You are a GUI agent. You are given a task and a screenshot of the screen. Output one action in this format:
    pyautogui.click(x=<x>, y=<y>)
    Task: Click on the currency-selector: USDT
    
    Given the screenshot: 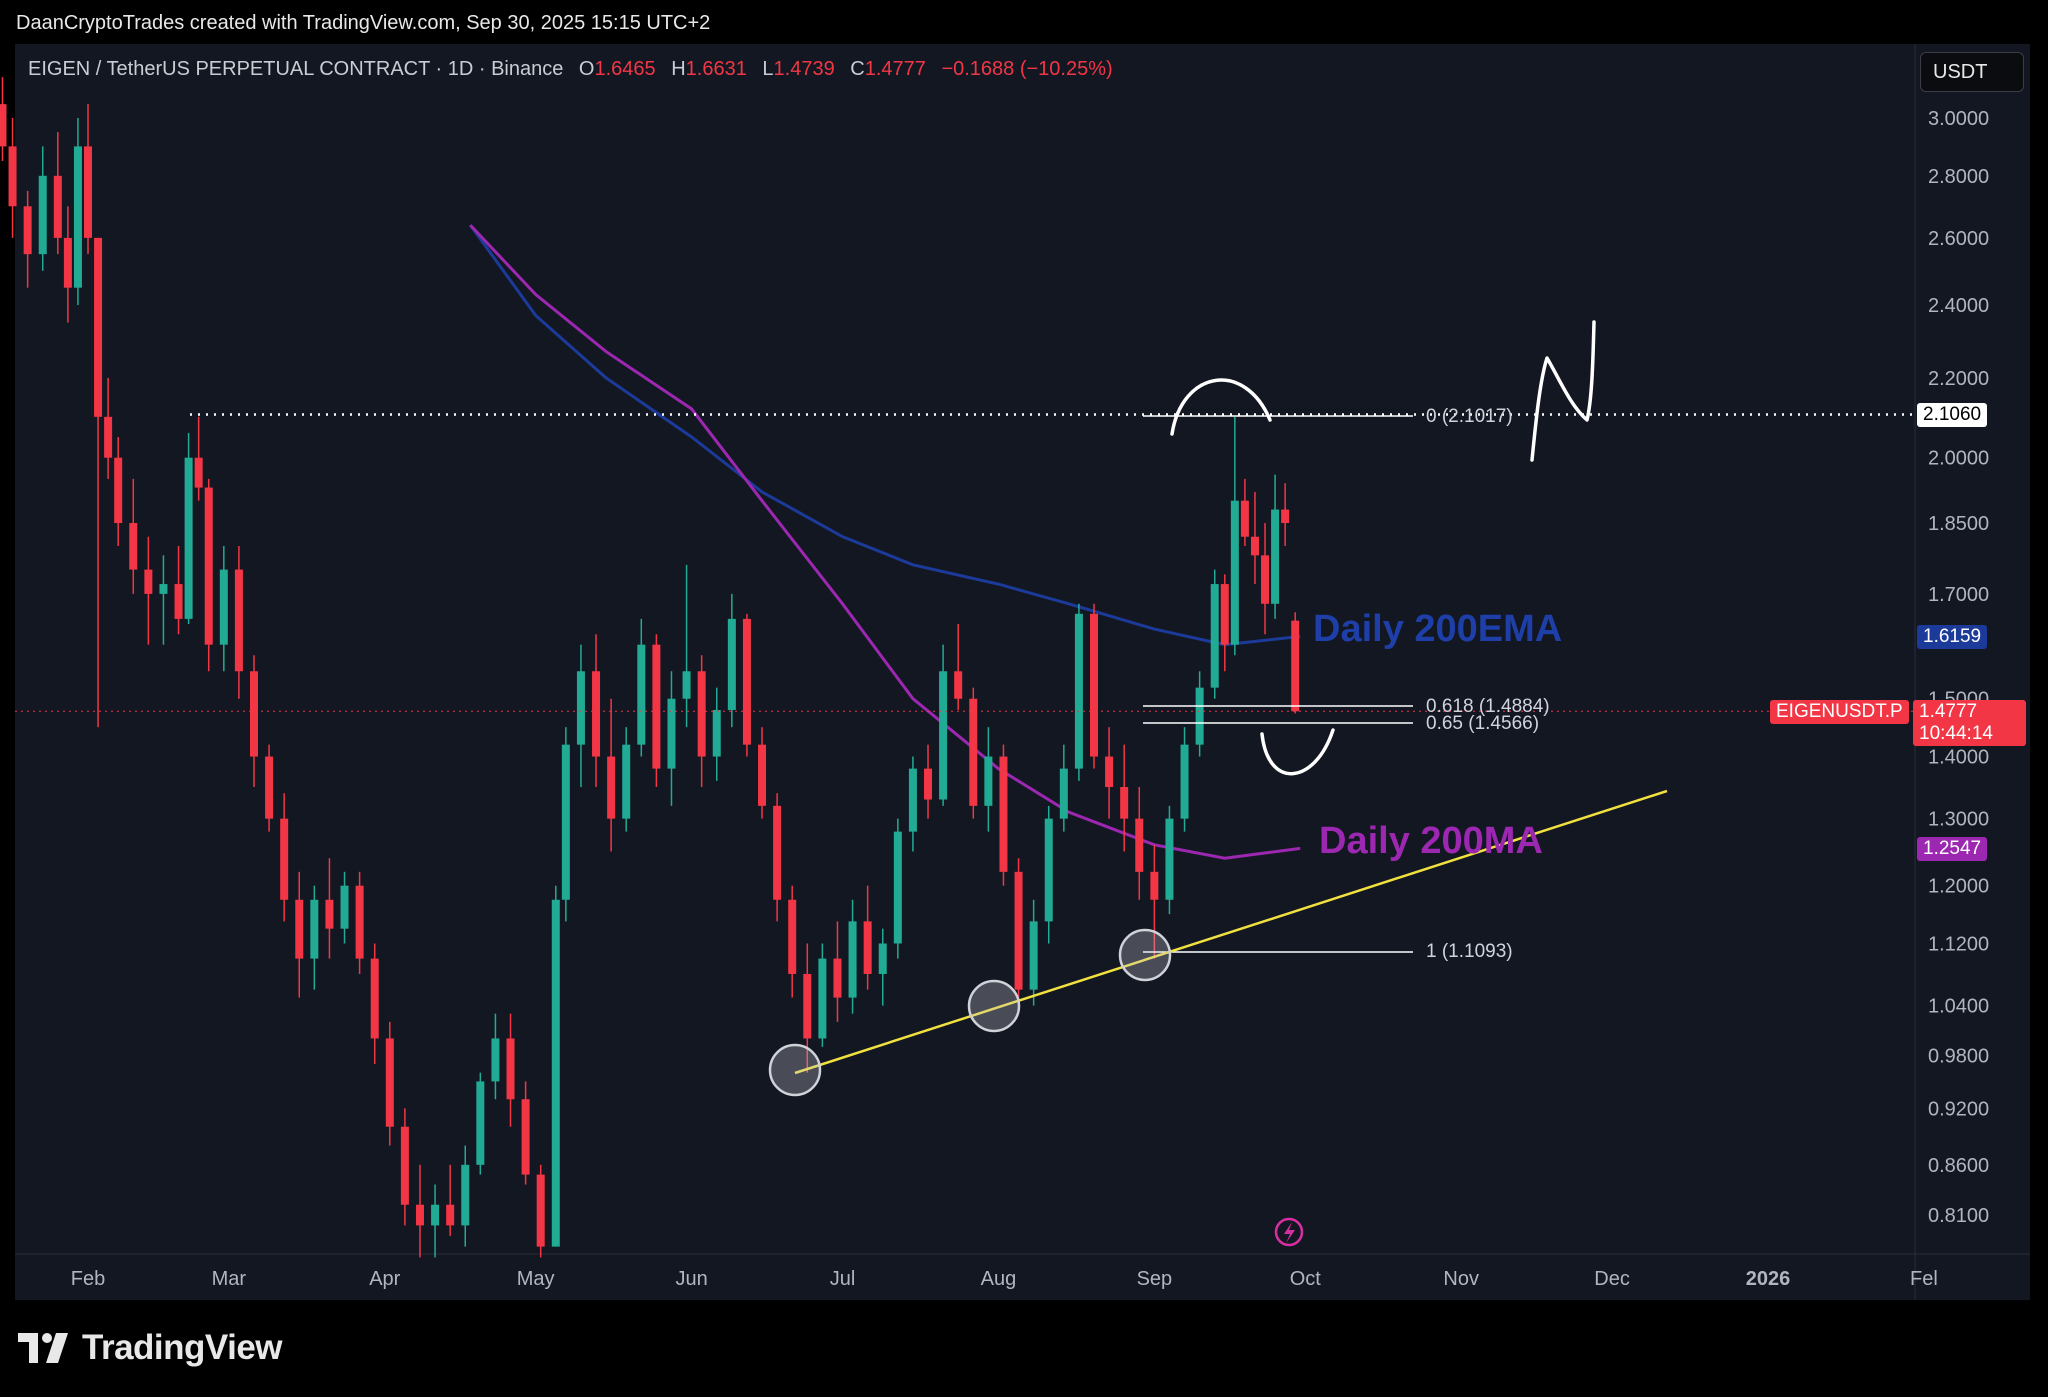 What is the action you would take?
    pyautogui.click(x=1972, y=72)
    